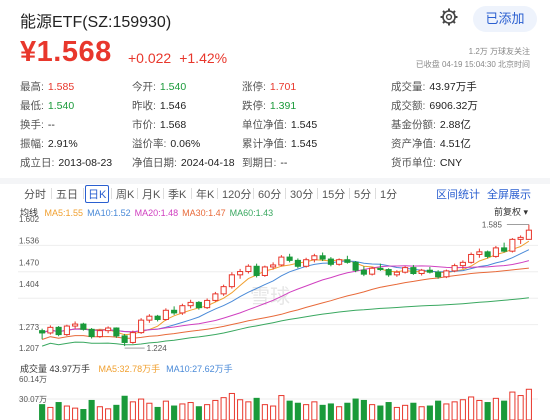 This screenshot has height=420, width=550. What do you see at coordinates (149, 144) in the screenshot?
I see `metric-label: 溢价率:` at bounding box center [149, 144].